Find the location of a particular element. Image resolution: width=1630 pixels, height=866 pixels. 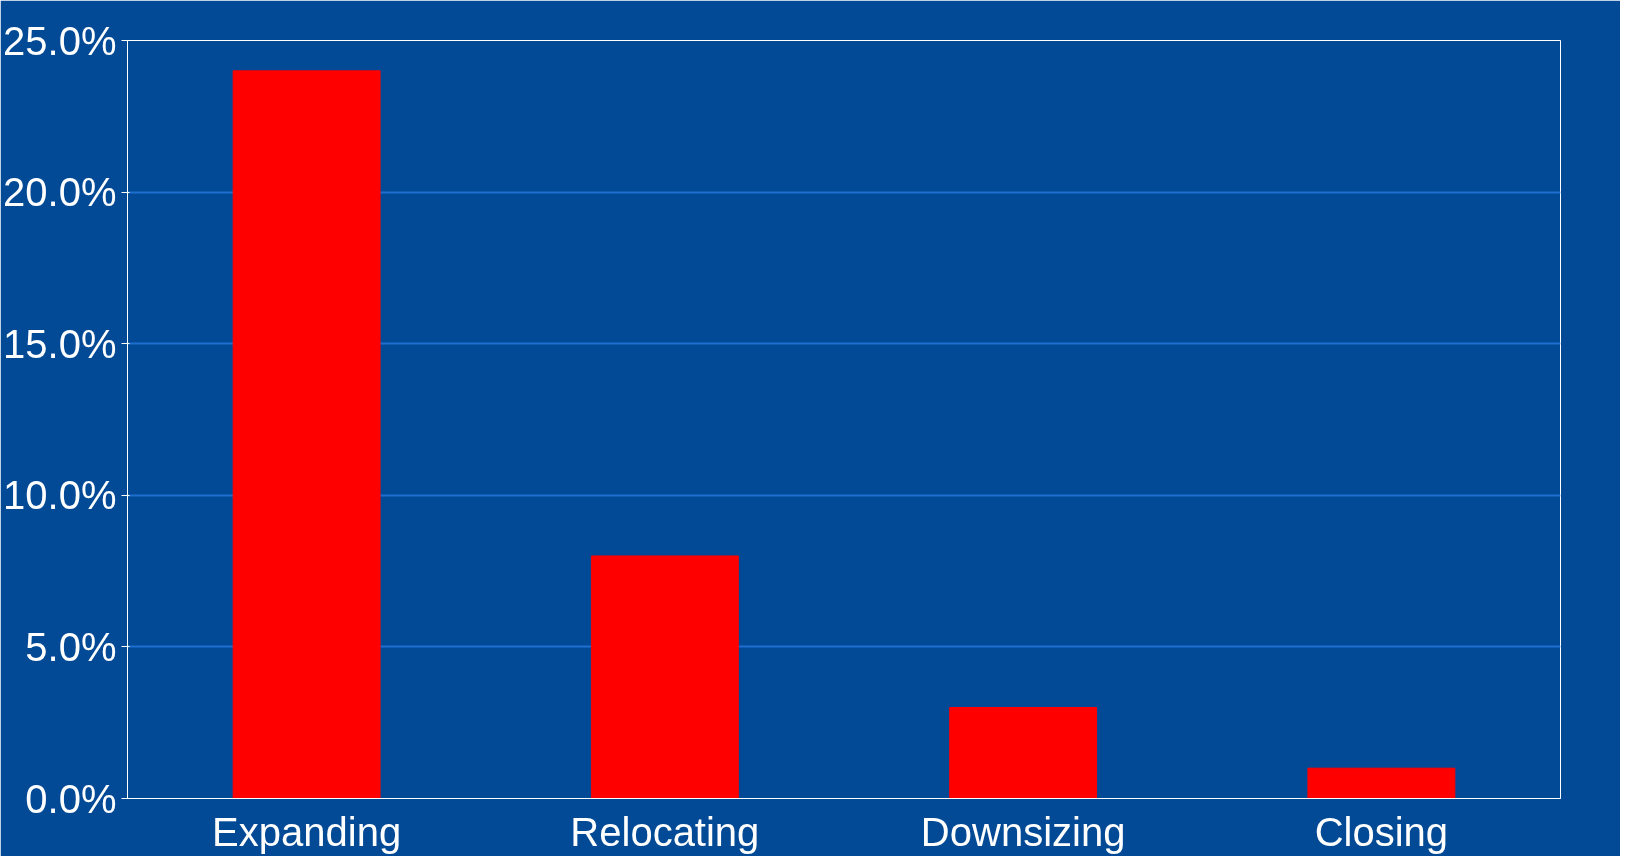

x-tick-label: Closing is located at coordinates (1381, 831).